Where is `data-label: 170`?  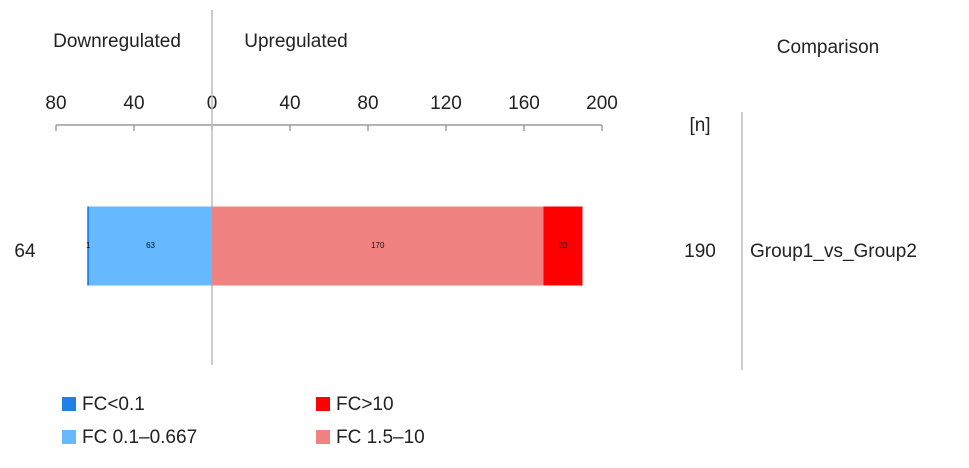
data-label: 170 is located at coordinates (378, 245).